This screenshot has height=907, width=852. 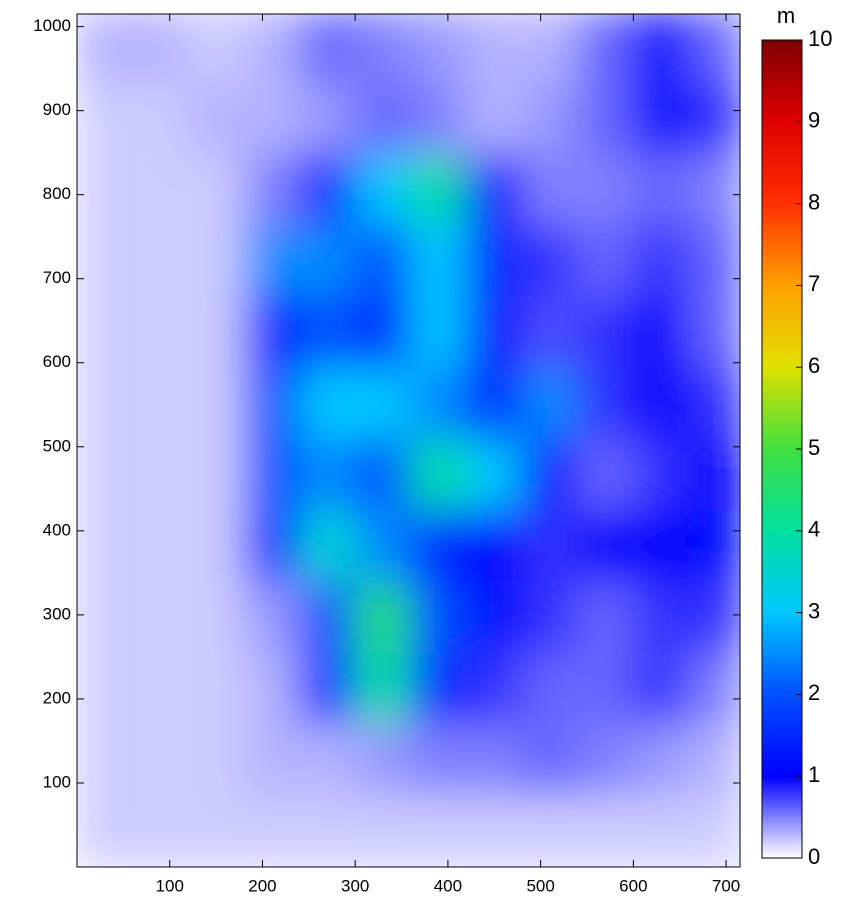 What do you see at coordinates (814, 692) in the screenshot?
I see `colorbar-tick-label: 2` at bounding box center [814, 692].